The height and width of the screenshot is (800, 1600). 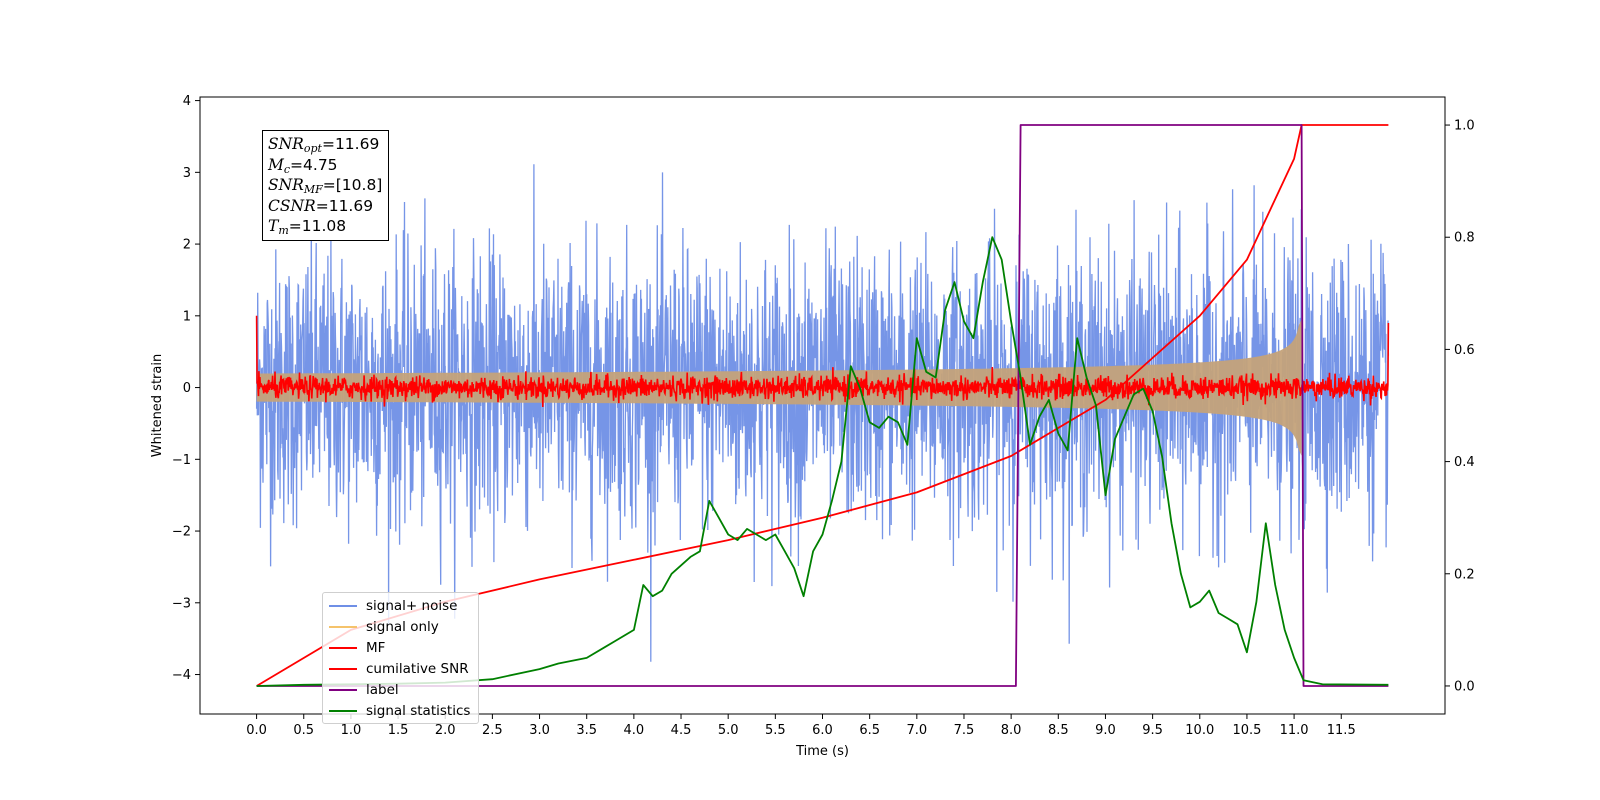 I want to click on x-tick-label: 8.5, so click(x=1058, y=730).